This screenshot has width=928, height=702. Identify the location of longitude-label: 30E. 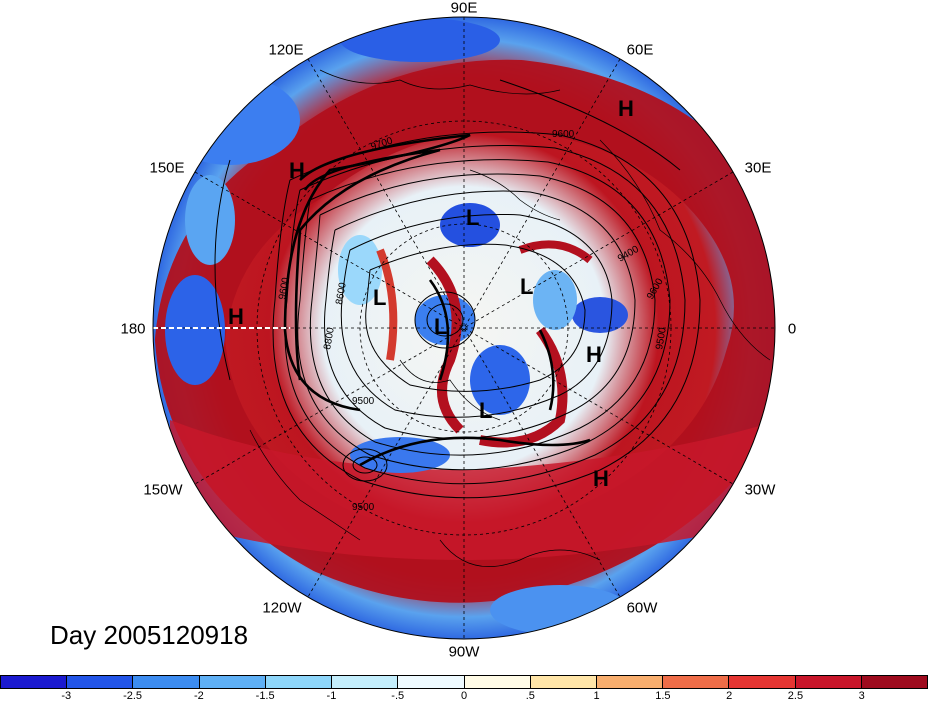
(758, 168).